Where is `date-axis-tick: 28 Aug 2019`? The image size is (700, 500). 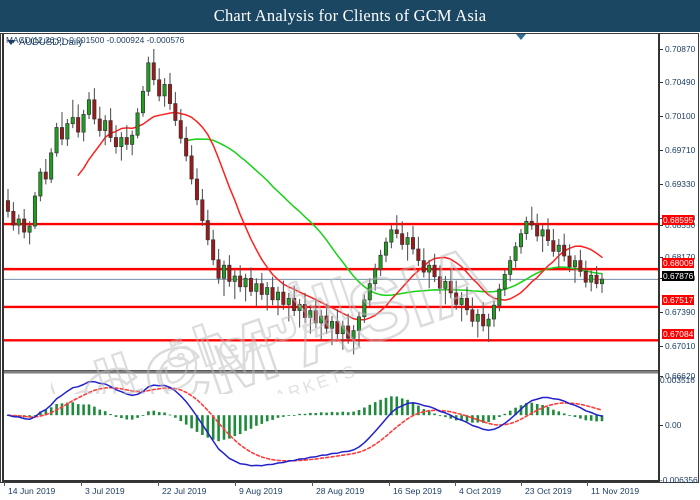 date-axis-tick: 28 Aug 2019 is located at coordinates (338, 489).